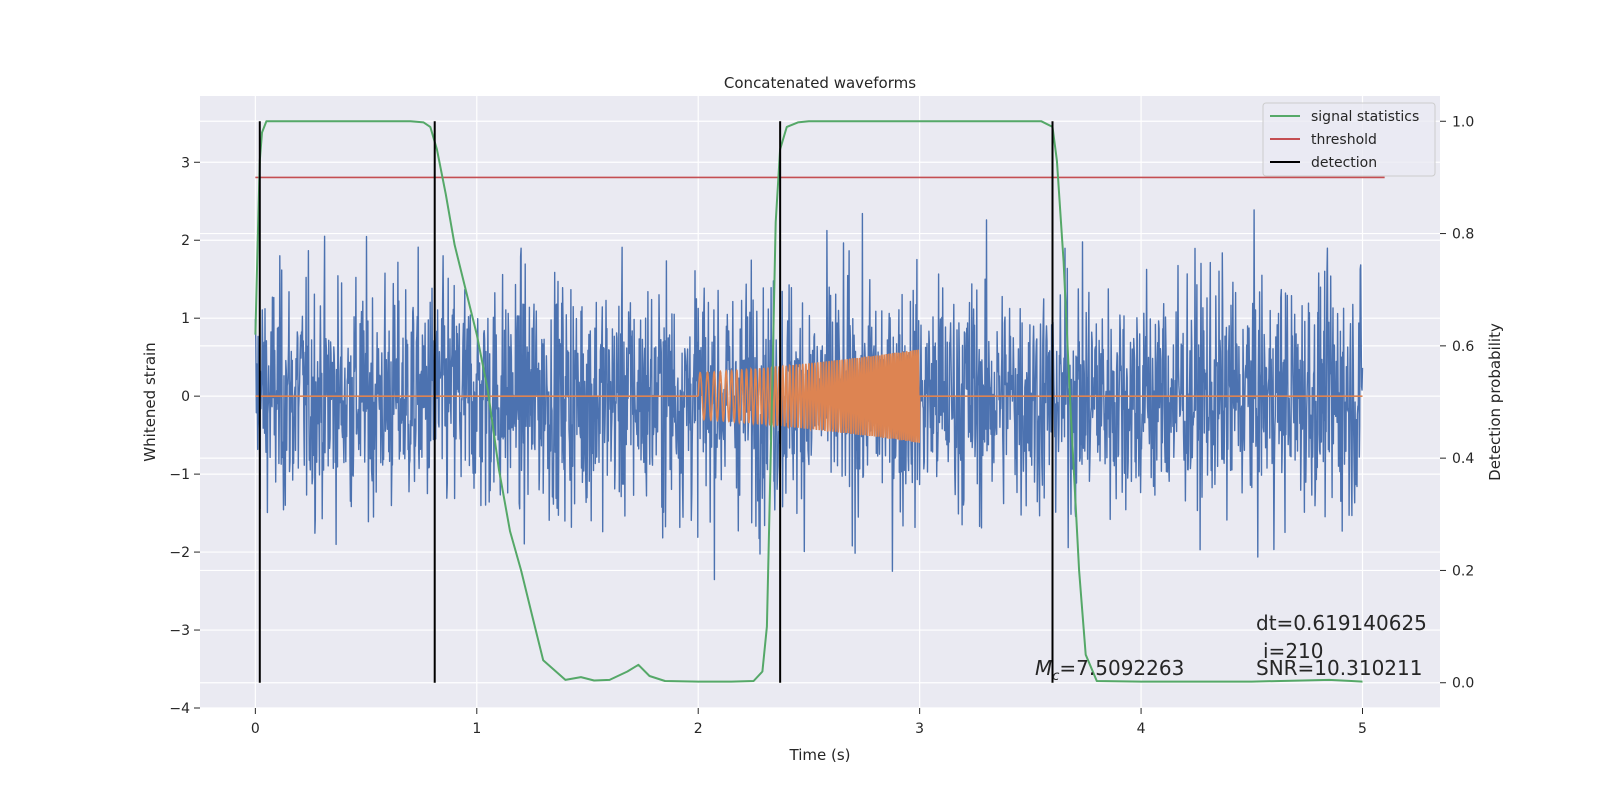 The height and width of the screenshot is (804, 1600). I want to click on legend-label-signal-statistics: signal statistics, so click(1365, 117).